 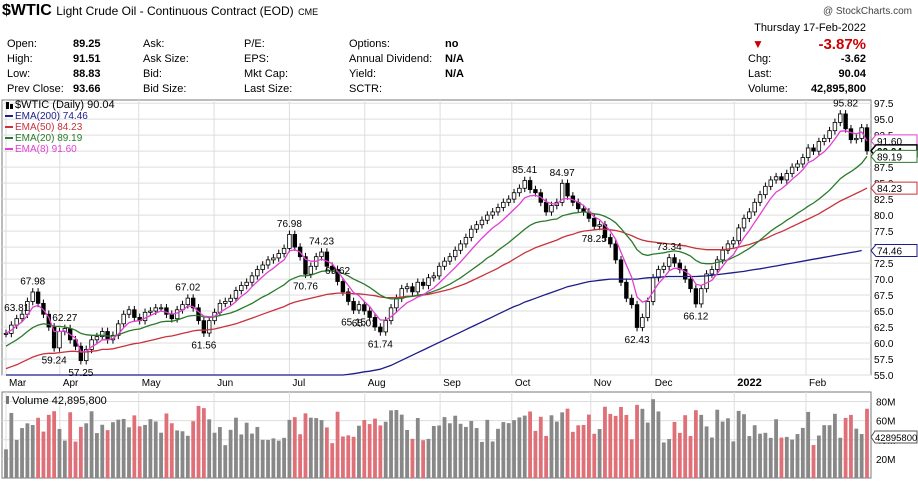 What do you see at coordinates (884, 168) in the screenshot?
I see `price-y-tick-label: 87.5` at bounding box center [884, 168].